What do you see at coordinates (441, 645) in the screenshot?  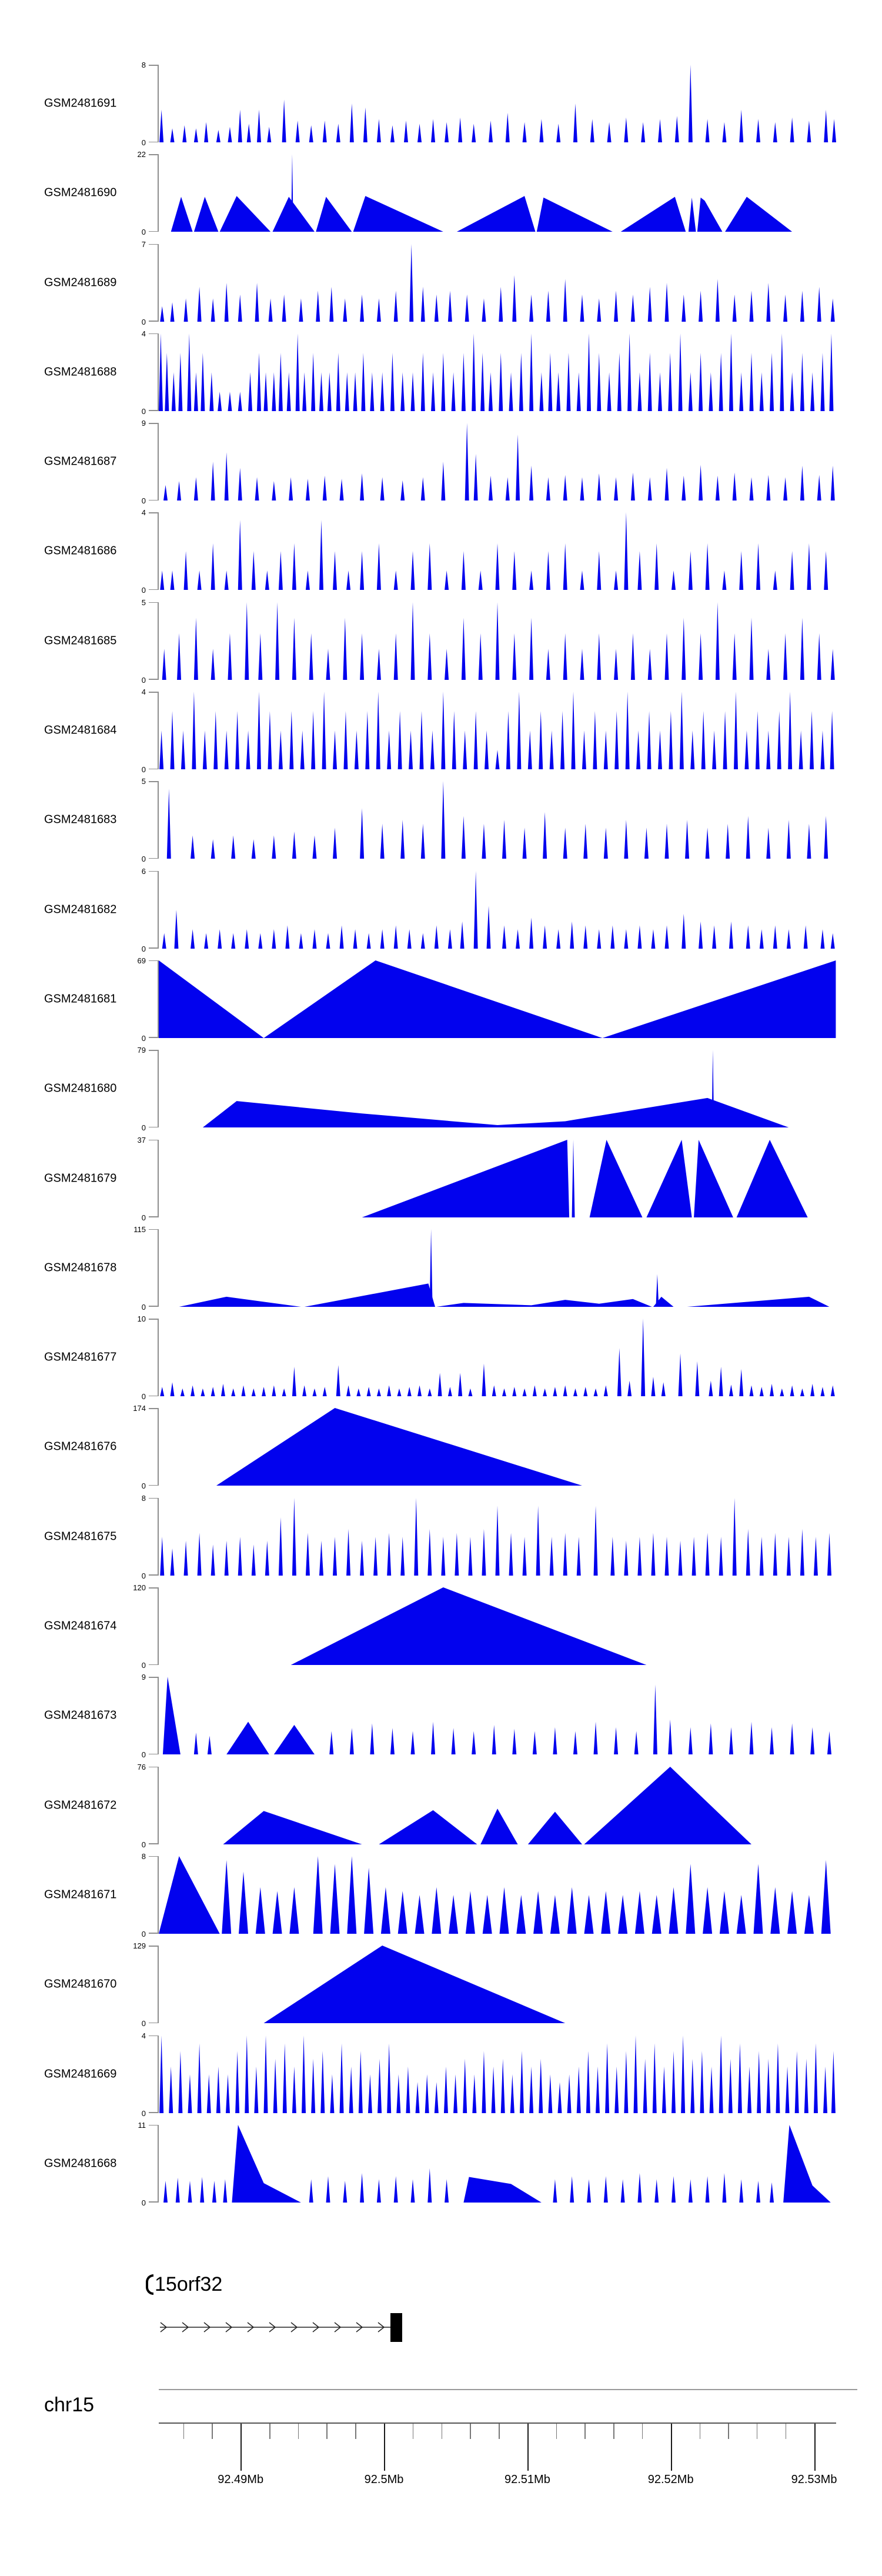 I see `track-row: GSM2481685 5 0` at bounding box center [441, 645].